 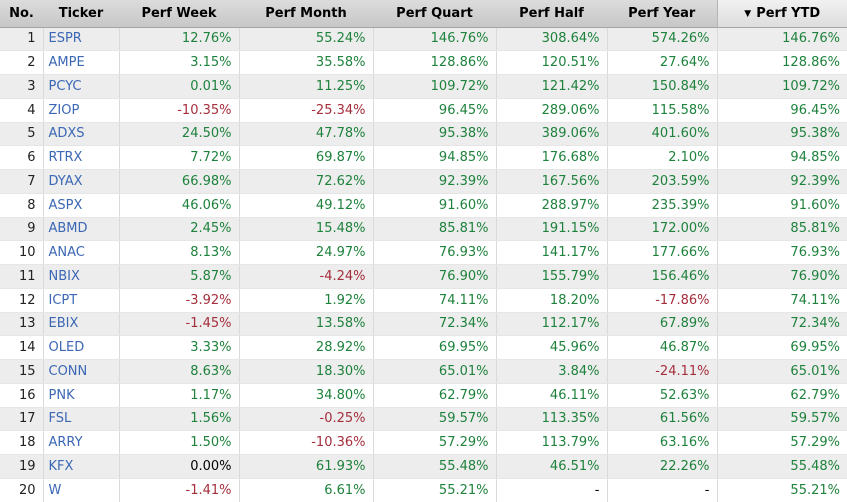 I want to click on perf-half-value: 121.42%, so click(x=552, y=86).